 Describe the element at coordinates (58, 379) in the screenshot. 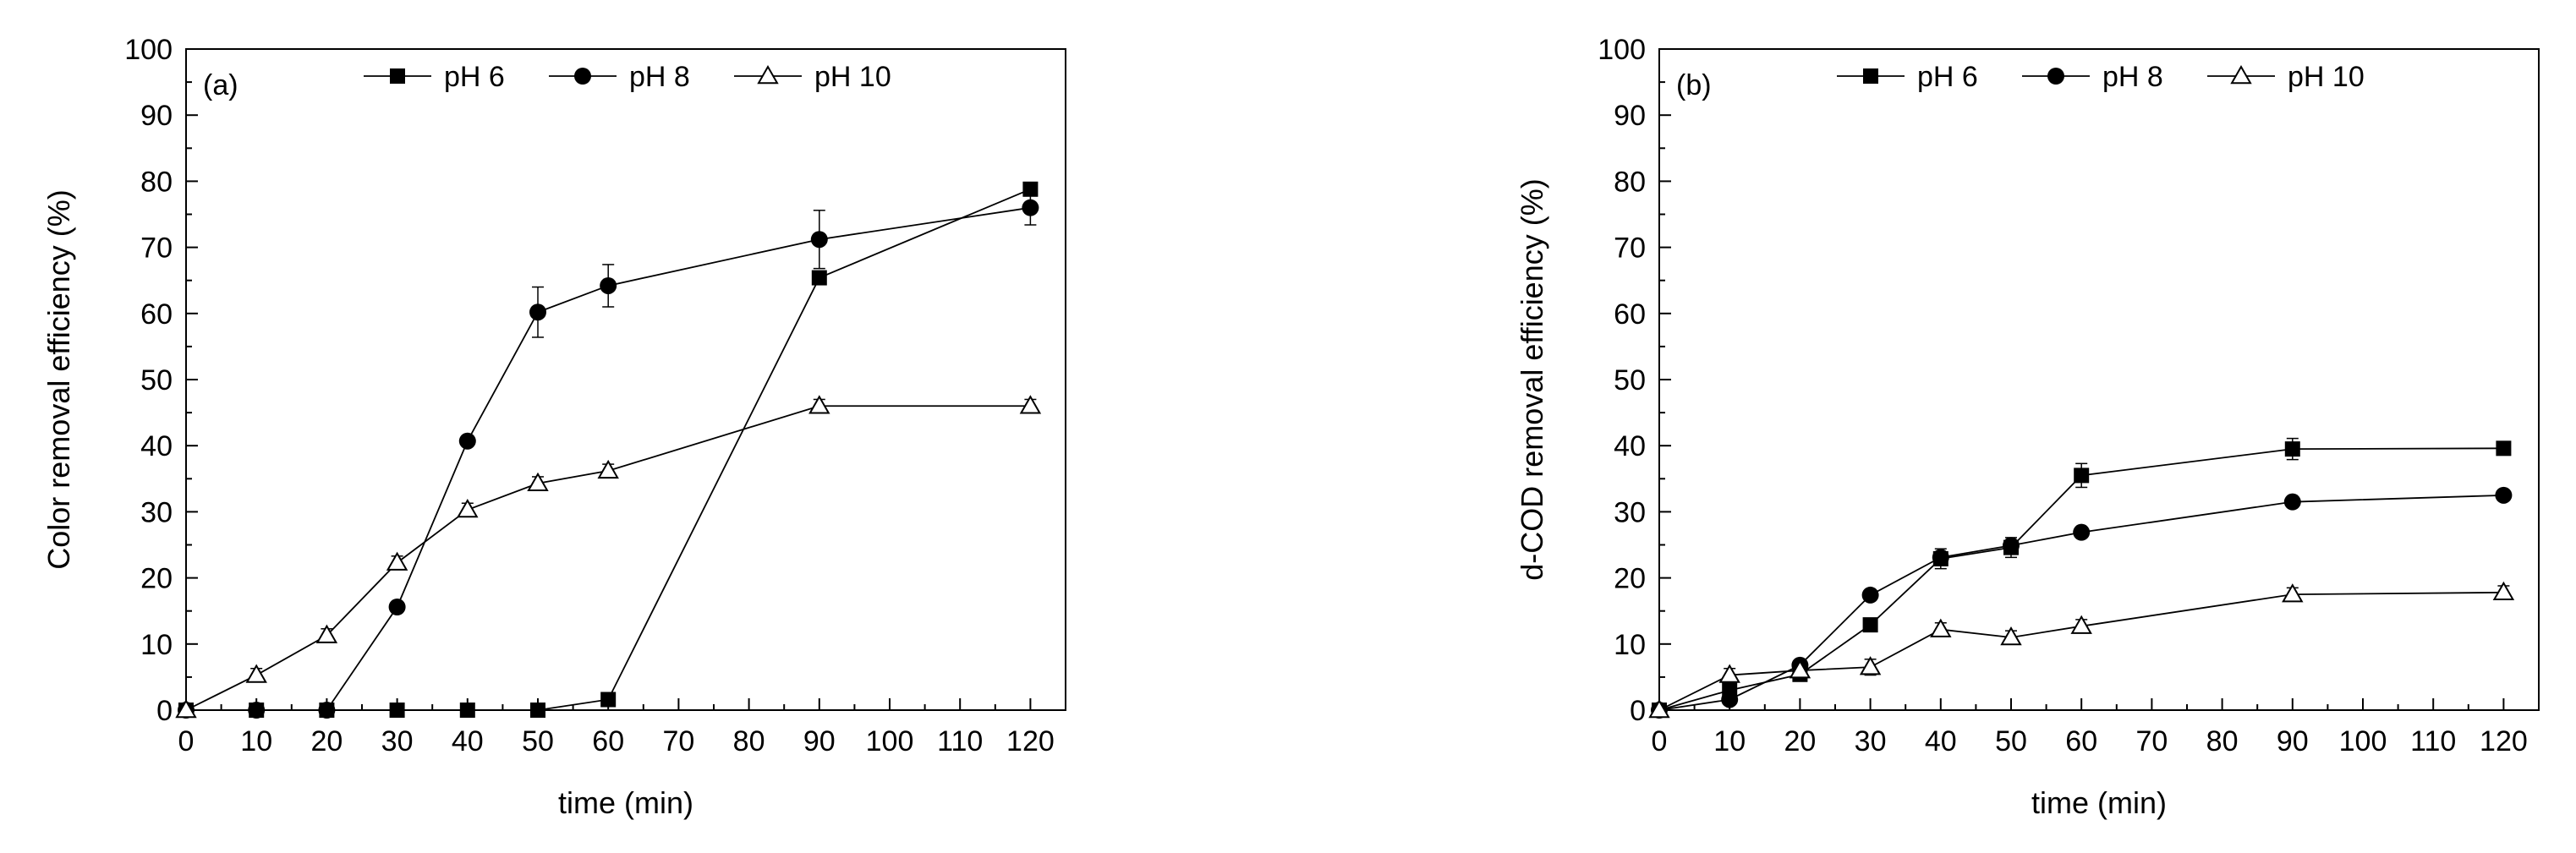

I see `y-axis-title: Color removal efficiency (%)` at that location.